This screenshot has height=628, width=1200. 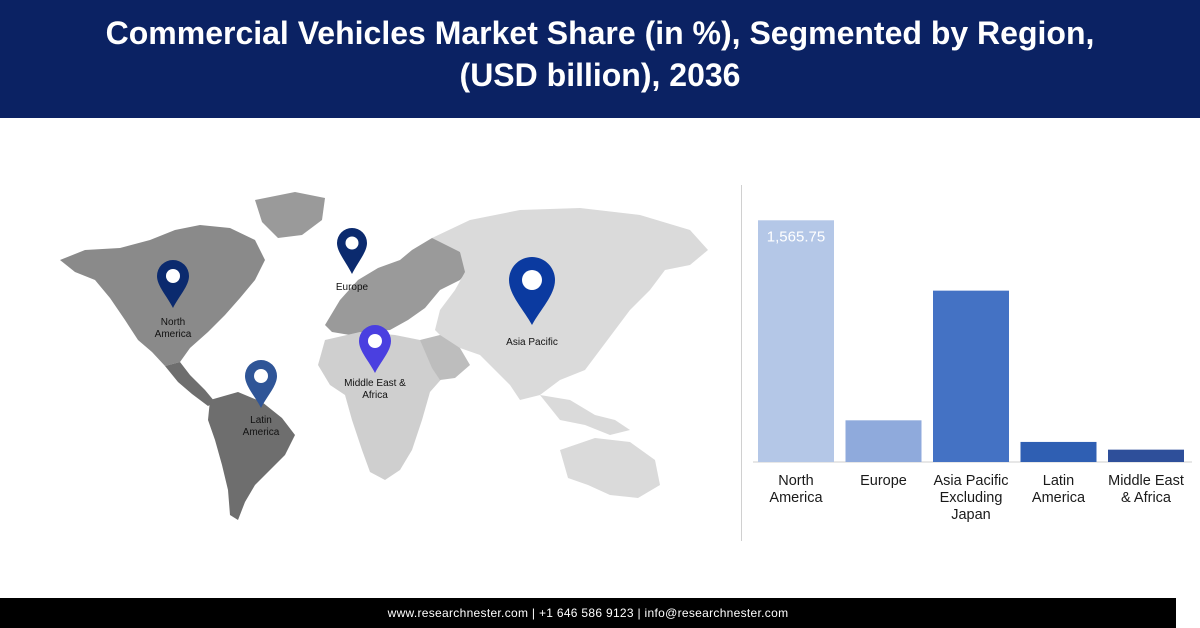 I want to click on category-label-0-line-1: America, so click(x=796, y=498).